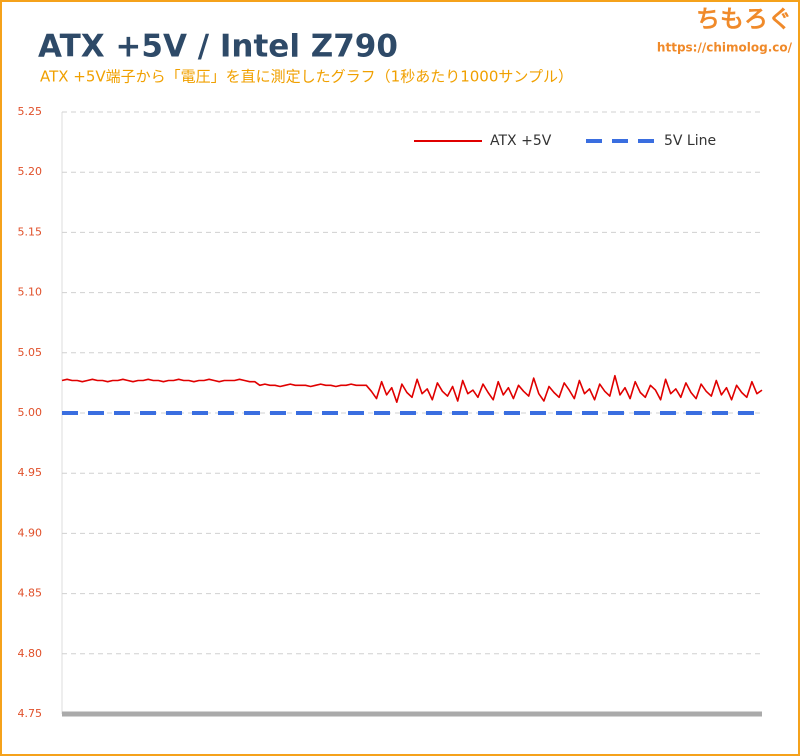 The image size is (800, 756). I want to click on y-tick-label: 4.85, so click(30, 593).